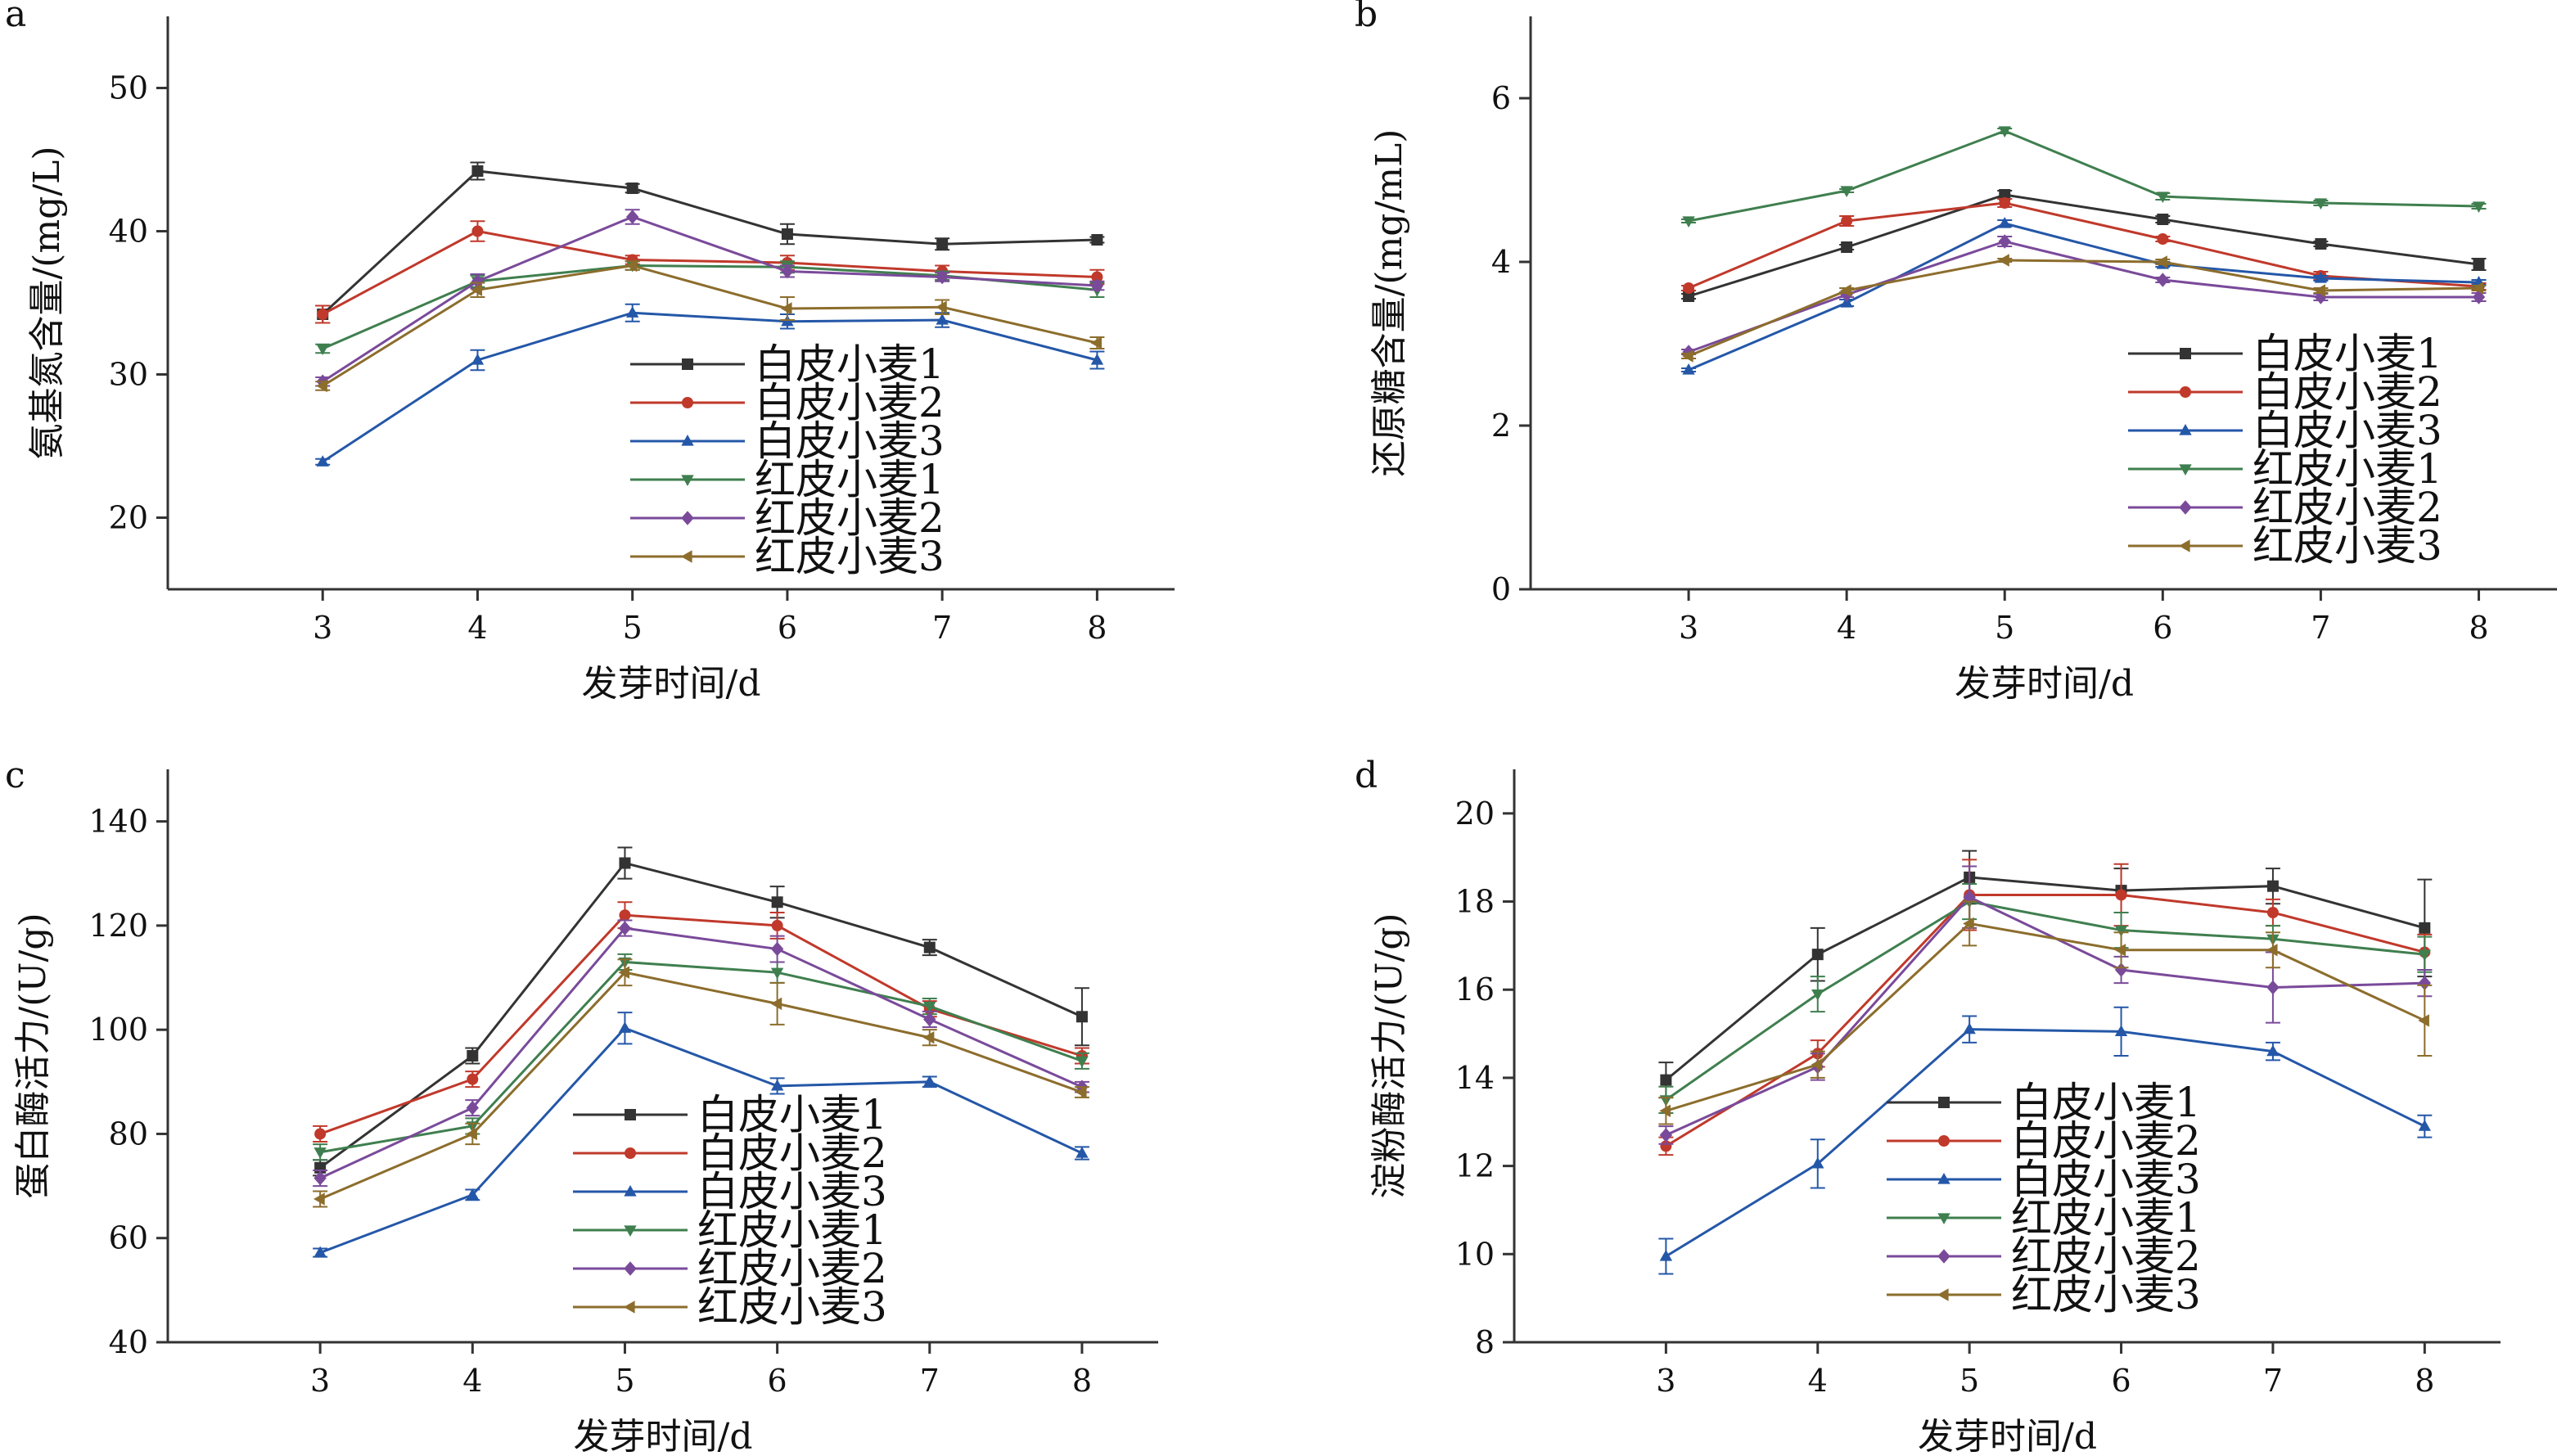 This screenshot has width=2557, height=1456. Describe the element at coordinates (1501, 426) in the screenshot. I see `y-tick-label: 2` at that location.